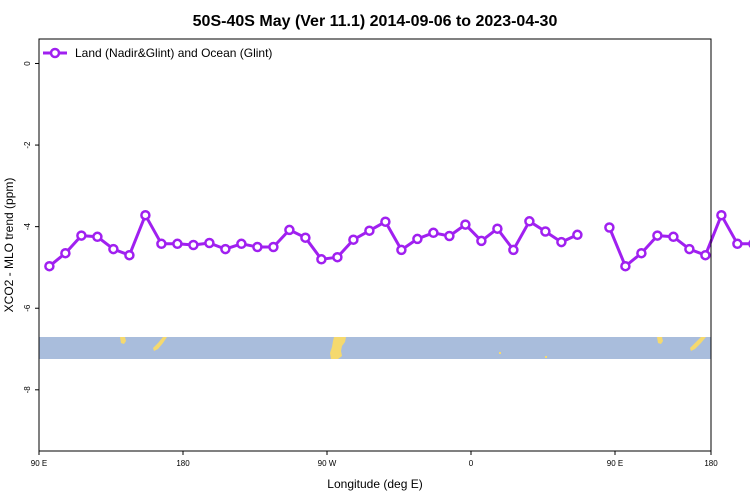 The height and width of the screenshot is (500, 750). I want to click on legend: Land (Nadir&Glint) and Ocean (Glint), so click(157, 53).